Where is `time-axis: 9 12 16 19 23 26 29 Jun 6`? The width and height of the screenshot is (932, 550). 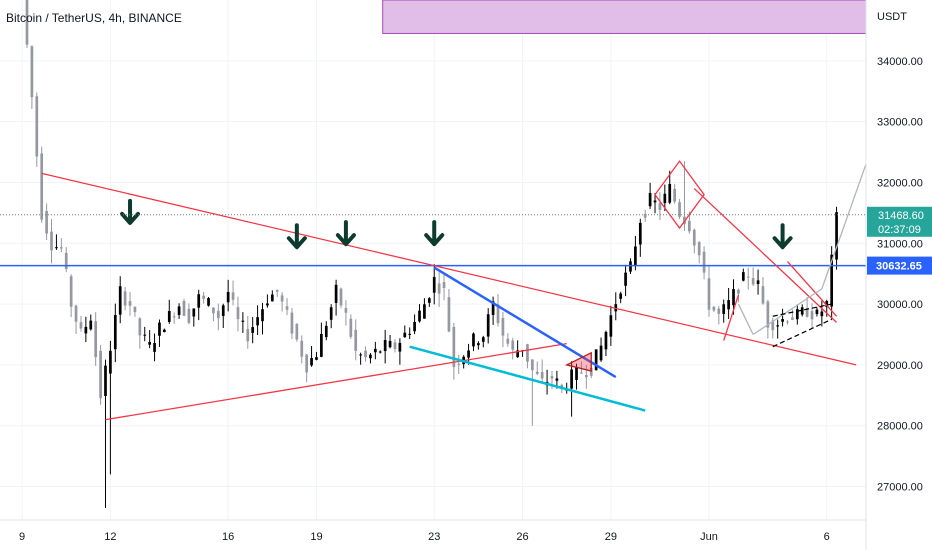
time-axis: 9 12 16 19 23 26 29 Jun 6 is located at coordinates (433, 531).